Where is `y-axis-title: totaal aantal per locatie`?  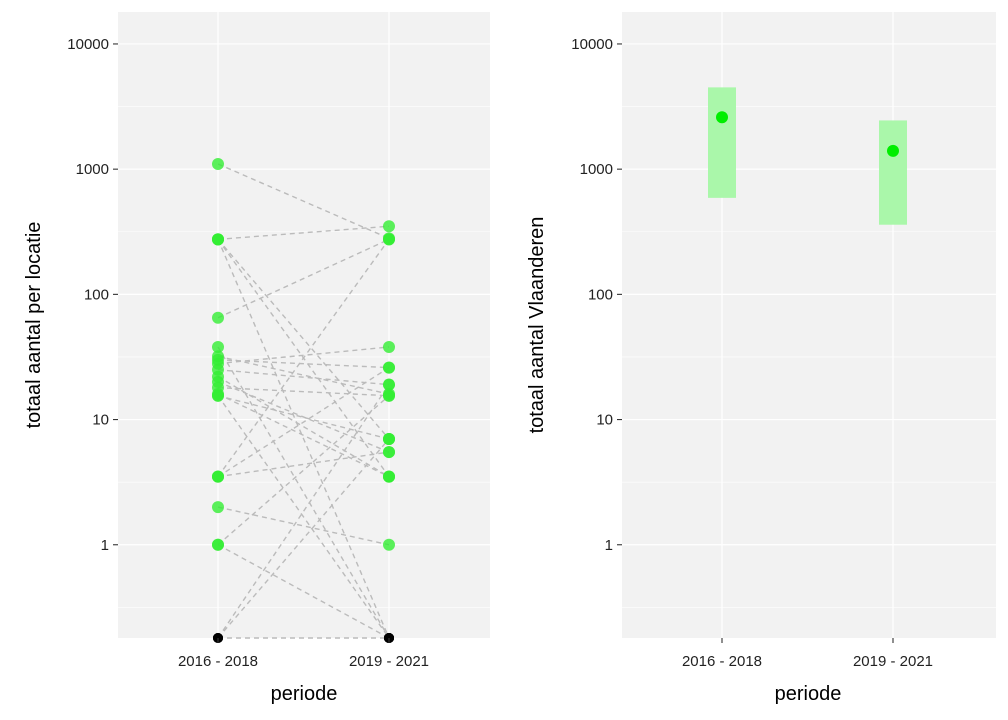
y-axis-title: totaal aantal per locatie is located at coordinates (34, 325).